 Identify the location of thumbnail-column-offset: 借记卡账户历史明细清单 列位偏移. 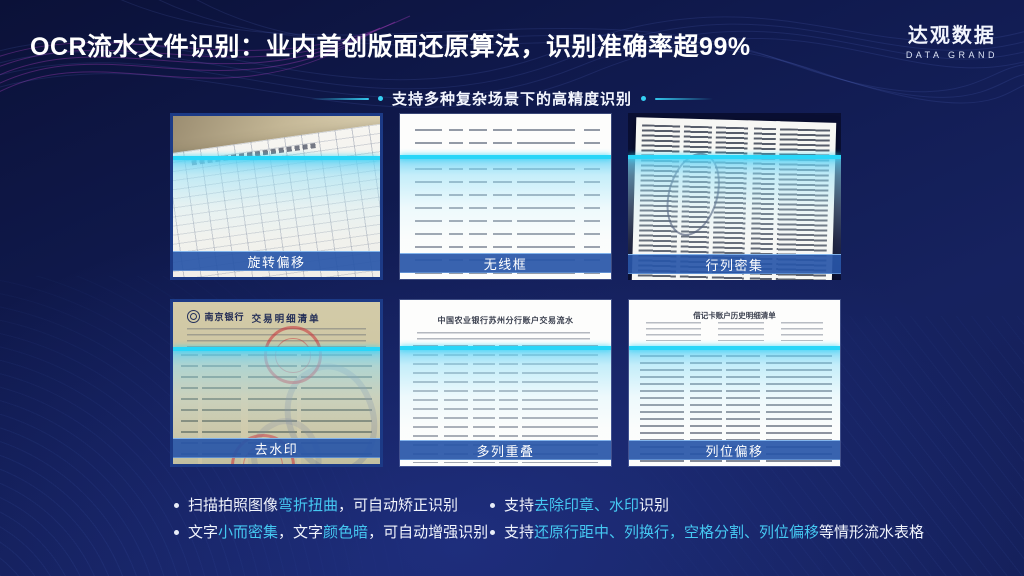
(734, 383).